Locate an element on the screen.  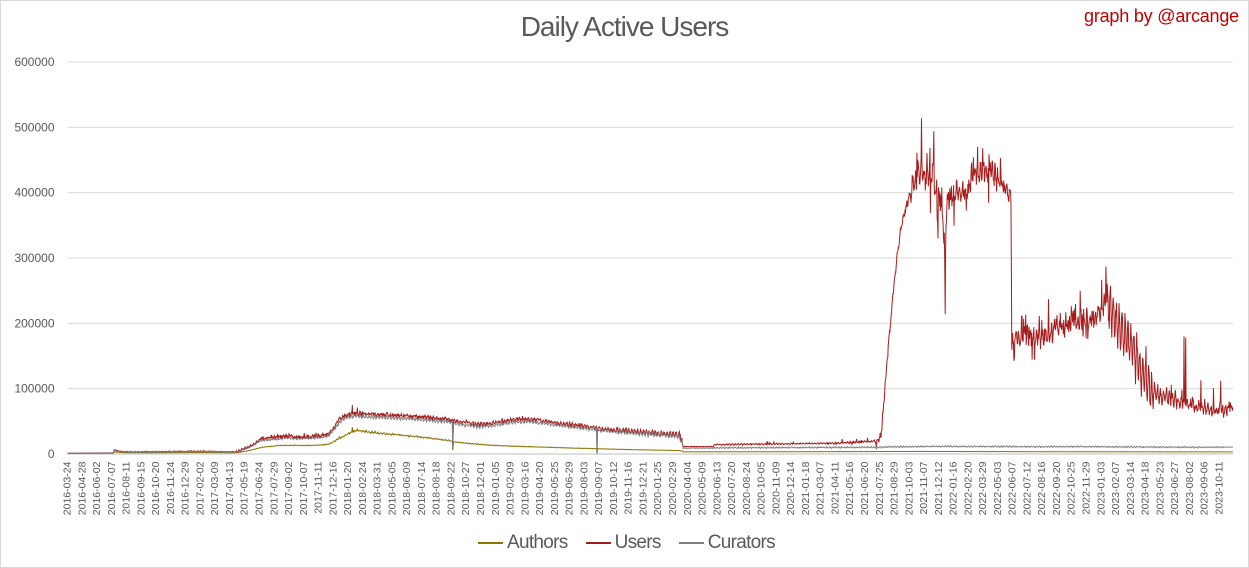
svg-text: 2021-03-07 is located at coordinates (821, 488).